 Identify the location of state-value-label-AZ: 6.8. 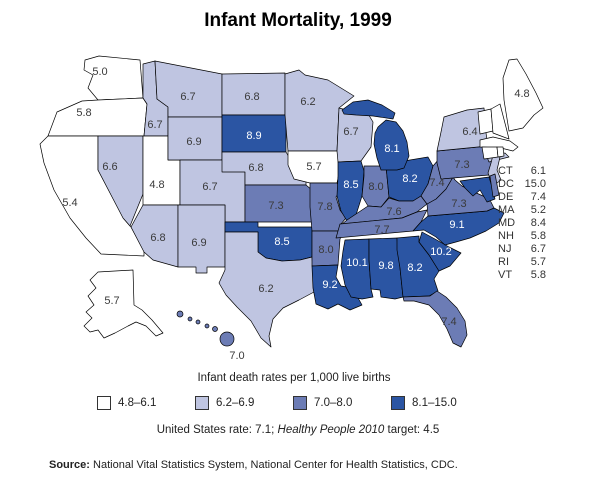
(157, 238).